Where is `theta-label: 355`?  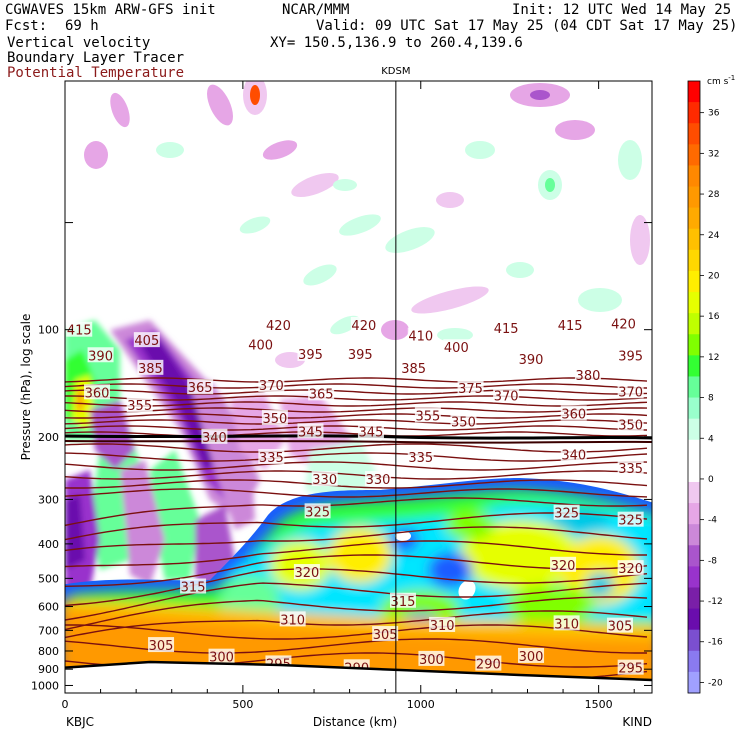 theta-label: 355 is located at coordinates (139, 406).